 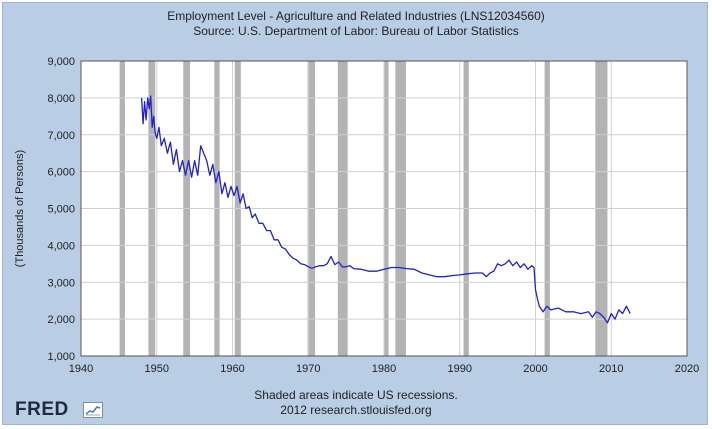 I want to click on y-tick-label: 8,000, so click(x=61, y=99).